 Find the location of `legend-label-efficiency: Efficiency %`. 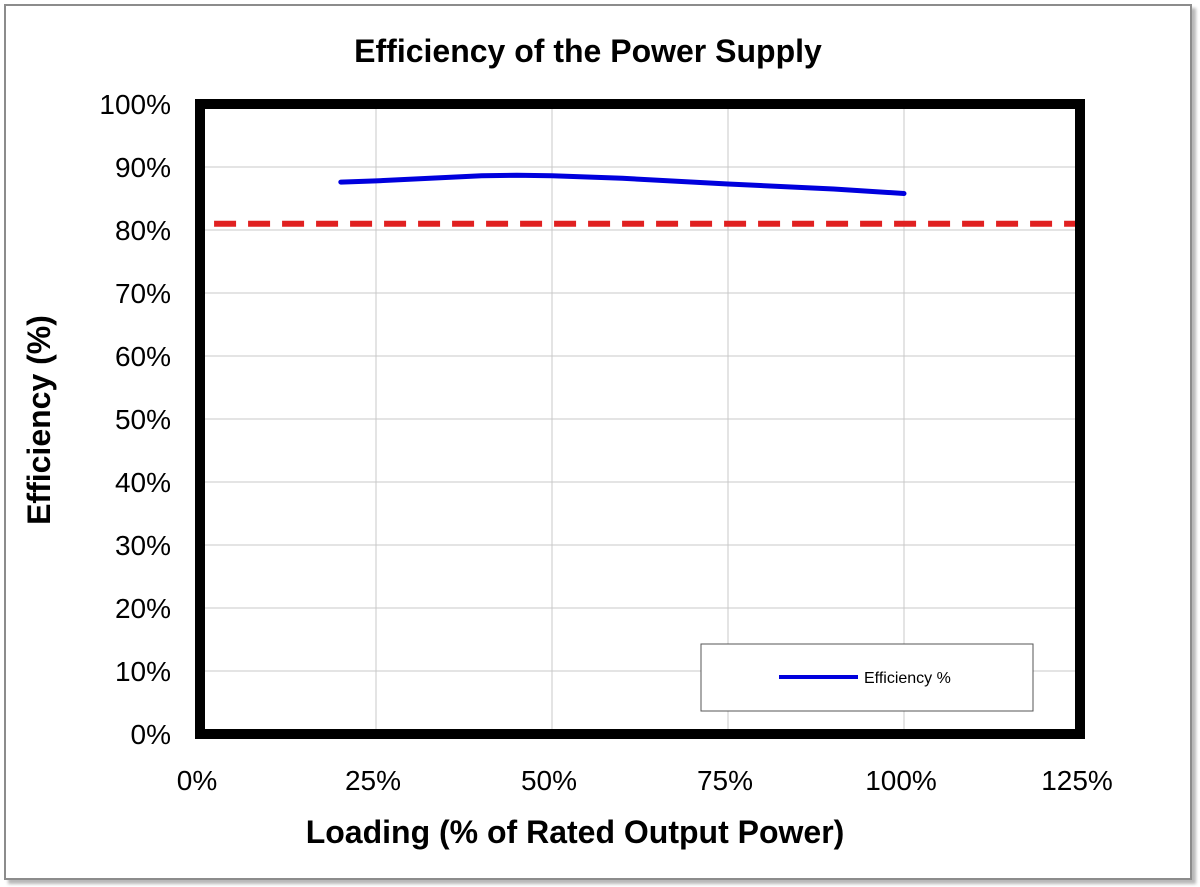

legend-label-efficiency: Efficiency % is located at coordinates (907, 678).